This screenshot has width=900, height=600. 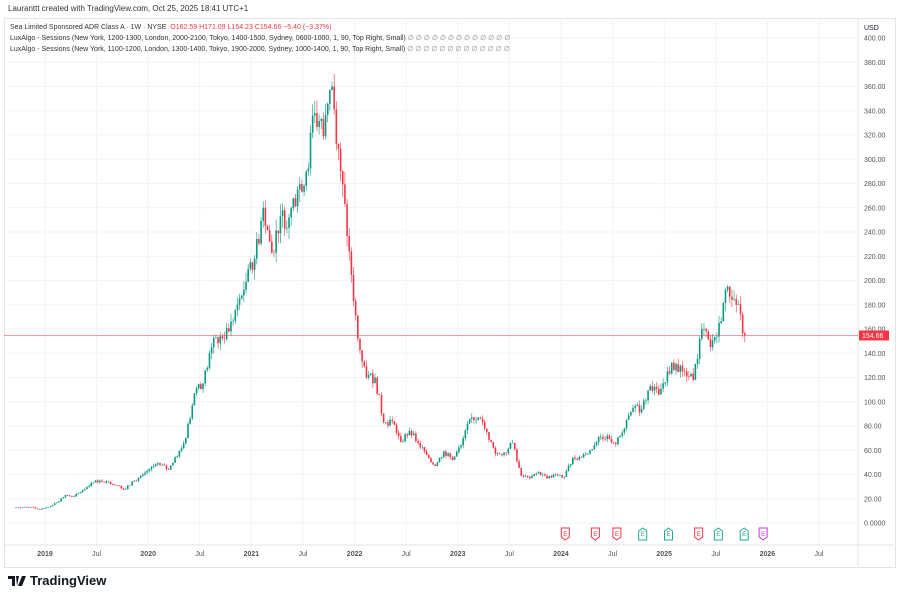 I want to click on tradingview-logo: TradingView, so click(x=57, y=580).